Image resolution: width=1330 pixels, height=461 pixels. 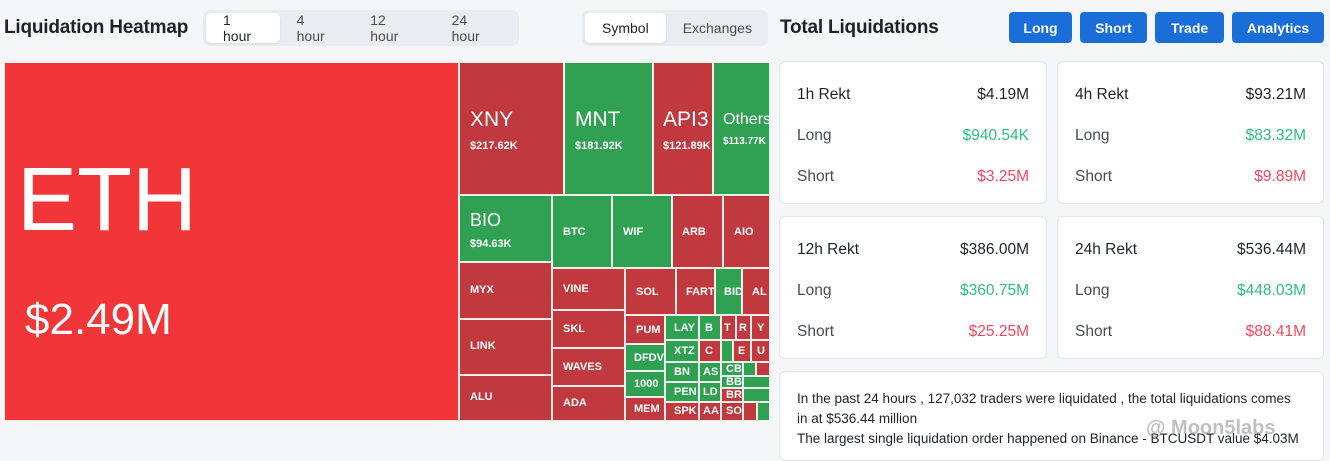 What do you see at coordinates (1275, 331) in the screenshot?
I see `short-amount: $88.41M` at bounding box center [1275, 331].